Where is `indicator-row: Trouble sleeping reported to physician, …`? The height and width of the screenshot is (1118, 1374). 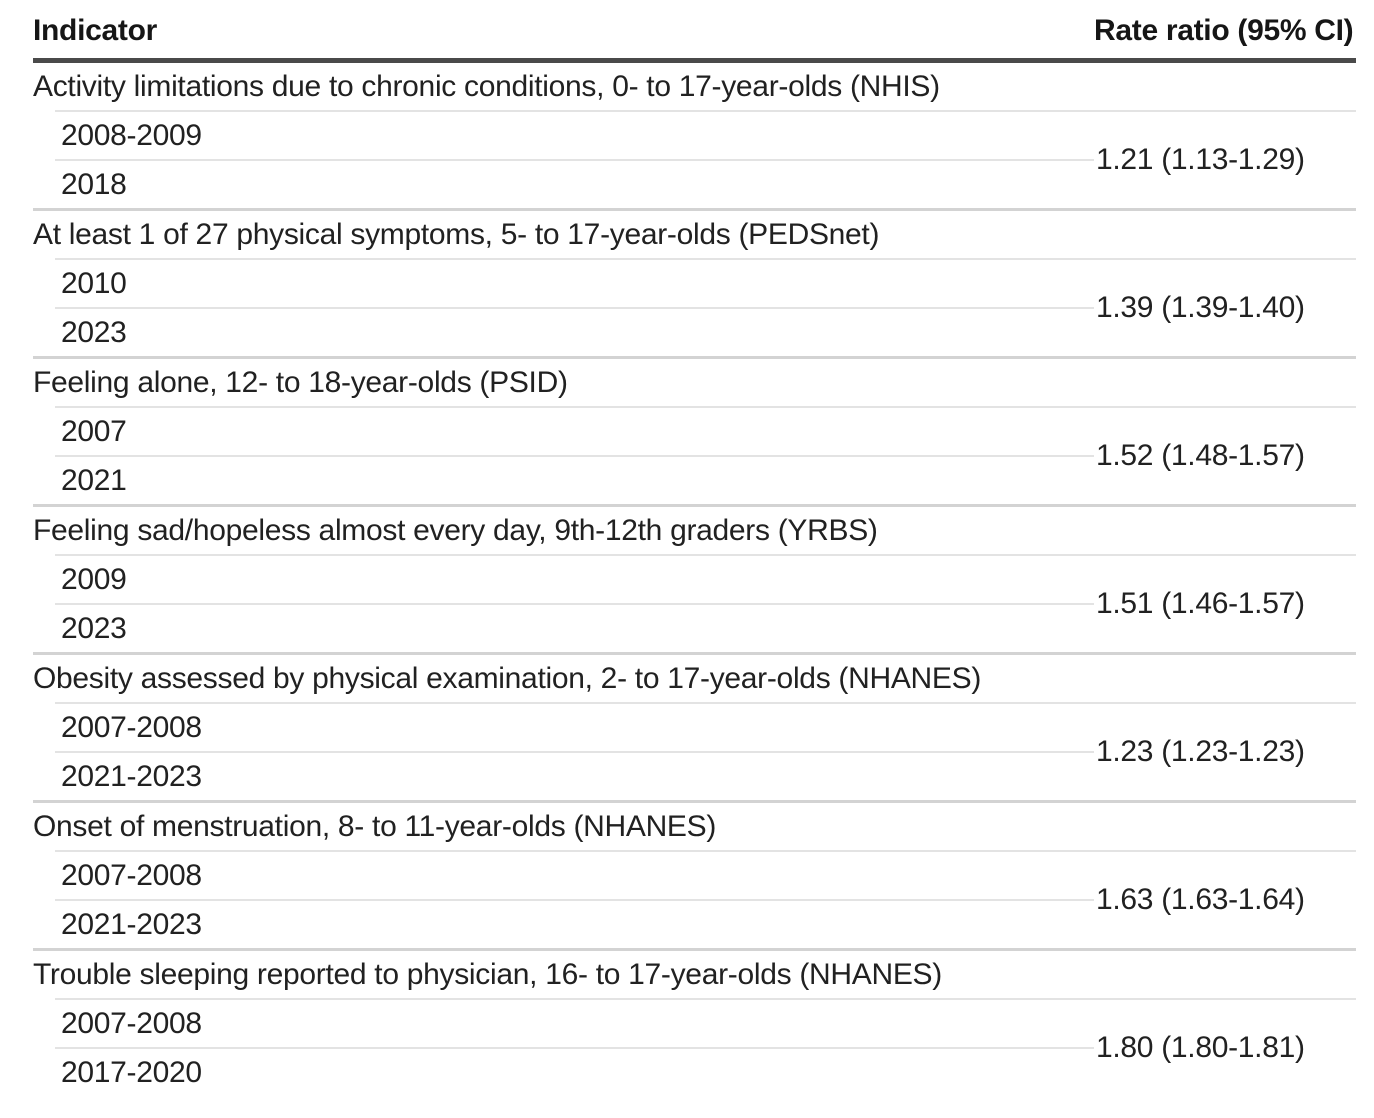 indicator-row: Trouble sleeping reported to physician, … is located at coordinates (694, 974).